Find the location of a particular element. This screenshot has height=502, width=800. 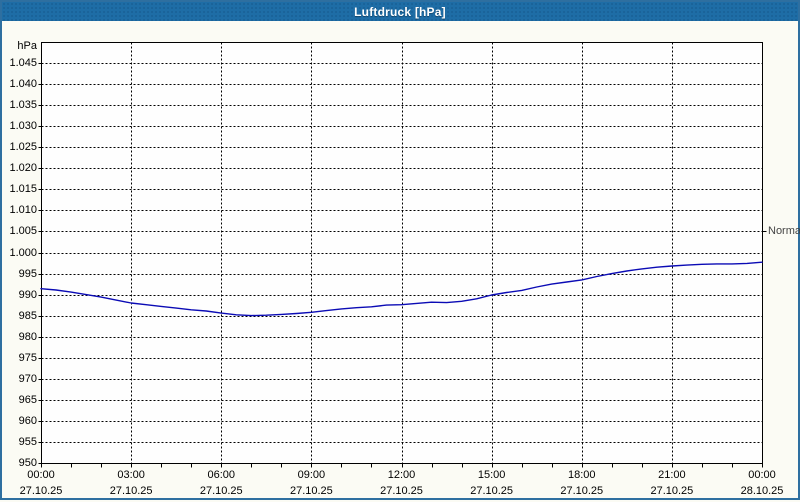

window-title: Luftdruck [hPa] is located at coordinates (400, 11).